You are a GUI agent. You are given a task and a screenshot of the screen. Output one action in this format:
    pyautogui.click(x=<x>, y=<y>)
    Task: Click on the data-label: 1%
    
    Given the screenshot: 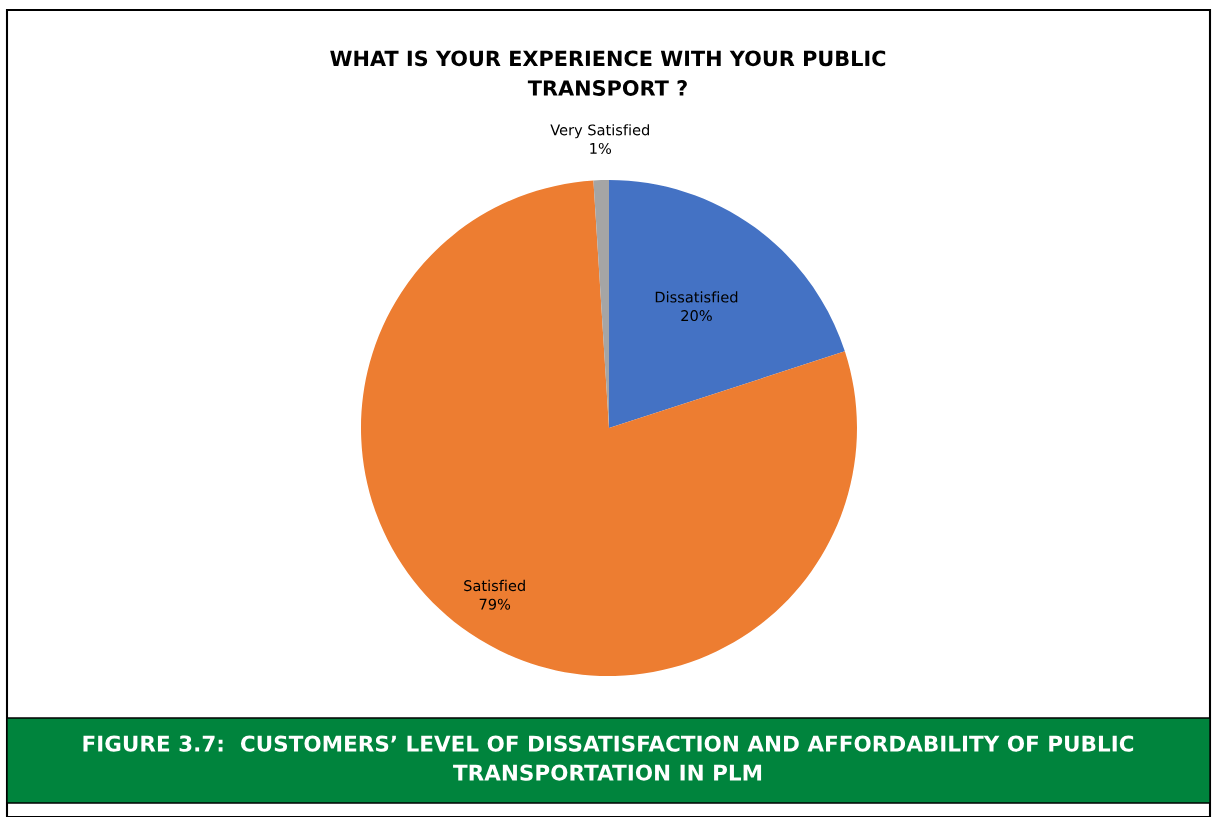 What is the action you would take?
    pyautogui.click(x=601, y=148)
    